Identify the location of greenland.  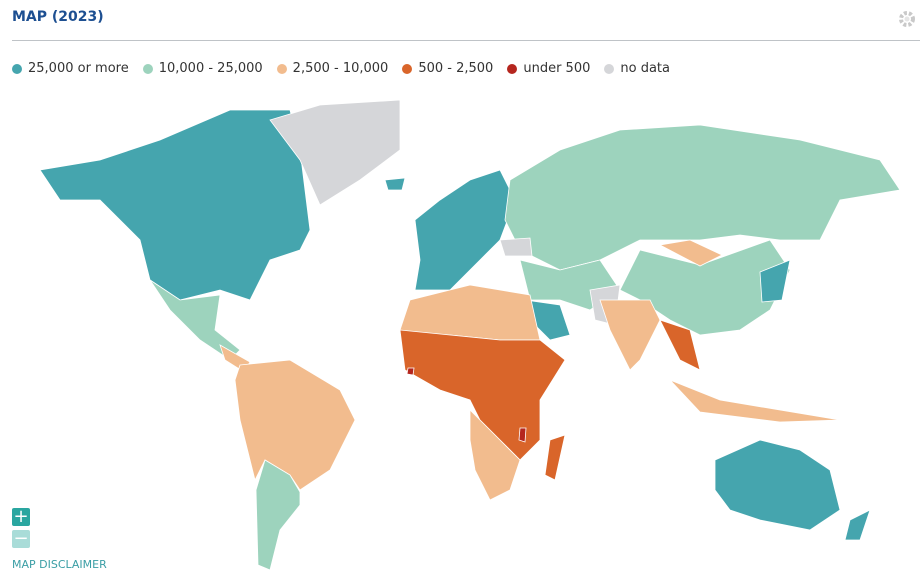
(335, 152).